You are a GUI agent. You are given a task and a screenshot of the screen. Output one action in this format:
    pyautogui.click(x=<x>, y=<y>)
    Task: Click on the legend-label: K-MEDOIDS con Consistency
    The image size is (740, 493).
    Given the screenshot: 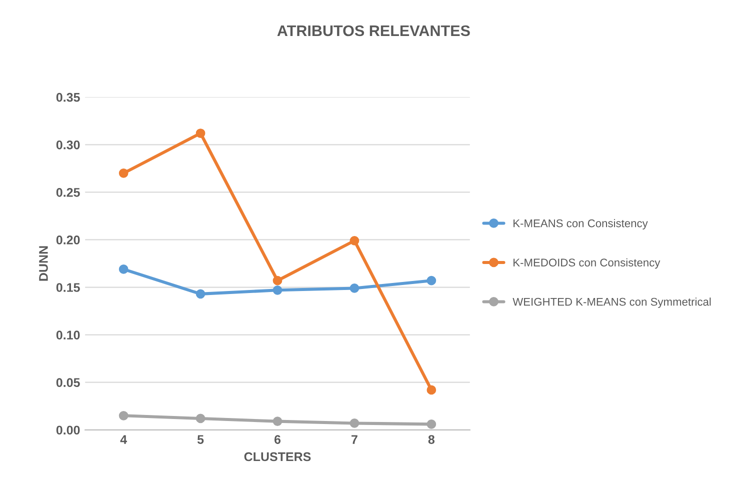 What is the action you would take?
    pyautogui.click(x=587, y=263)
    